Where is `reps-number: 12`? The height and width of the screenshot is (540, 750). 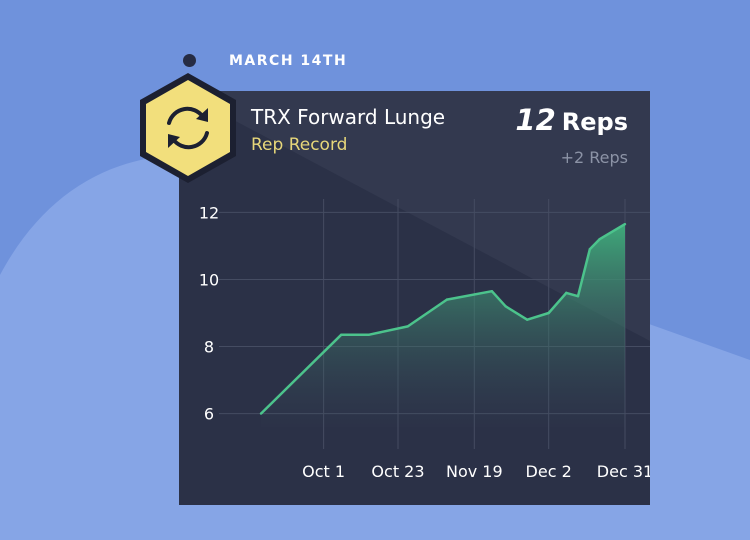
reps-number: 12 is located at coordinates (535, 120).